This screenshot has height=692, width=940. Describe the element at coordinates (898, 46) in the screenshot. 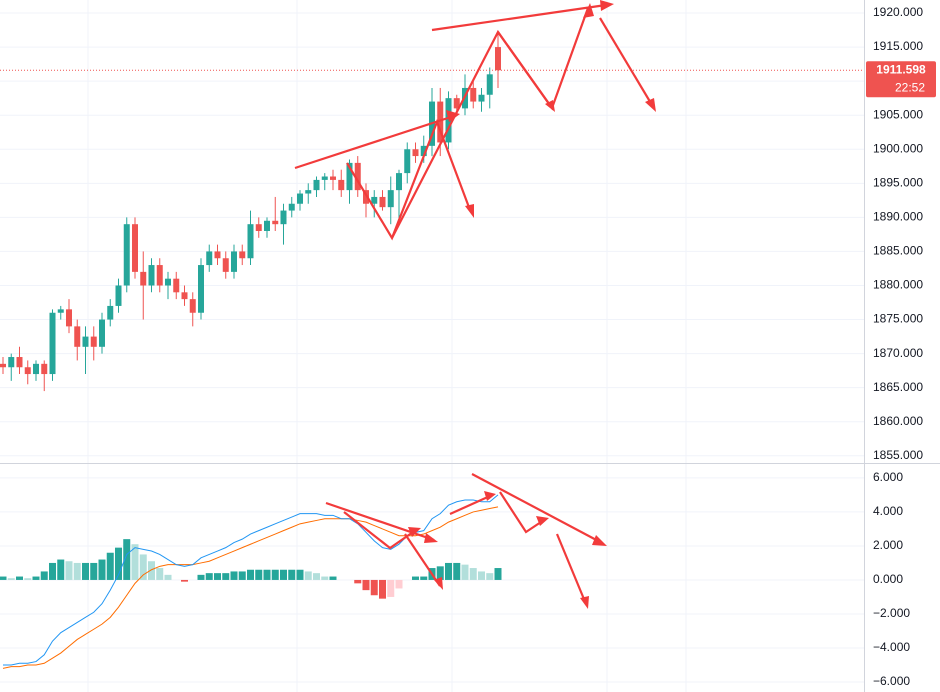

I see `y-tick-label: 1915.000` at that location.